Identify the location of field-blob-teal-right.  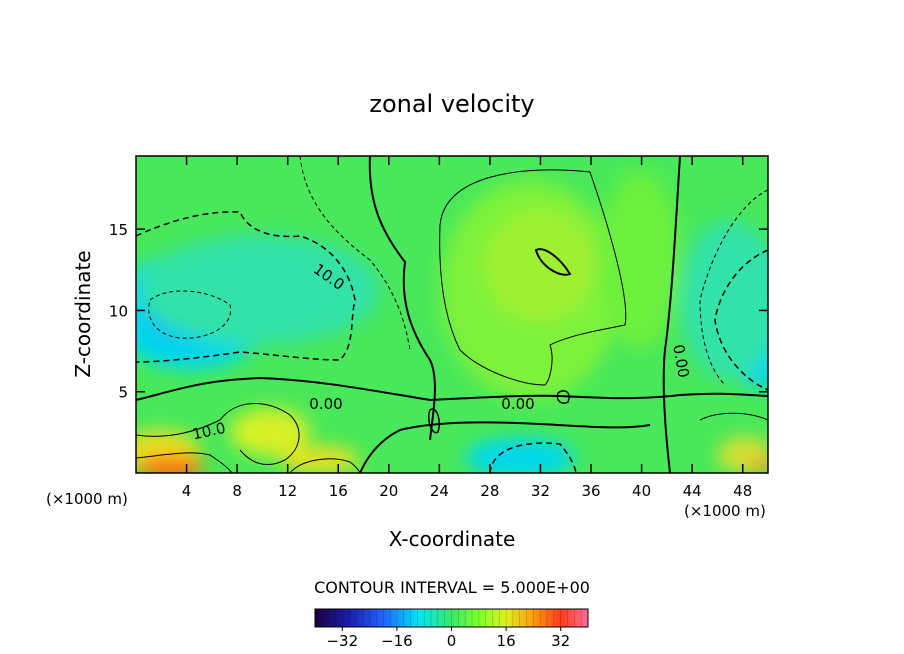
(724, 300).